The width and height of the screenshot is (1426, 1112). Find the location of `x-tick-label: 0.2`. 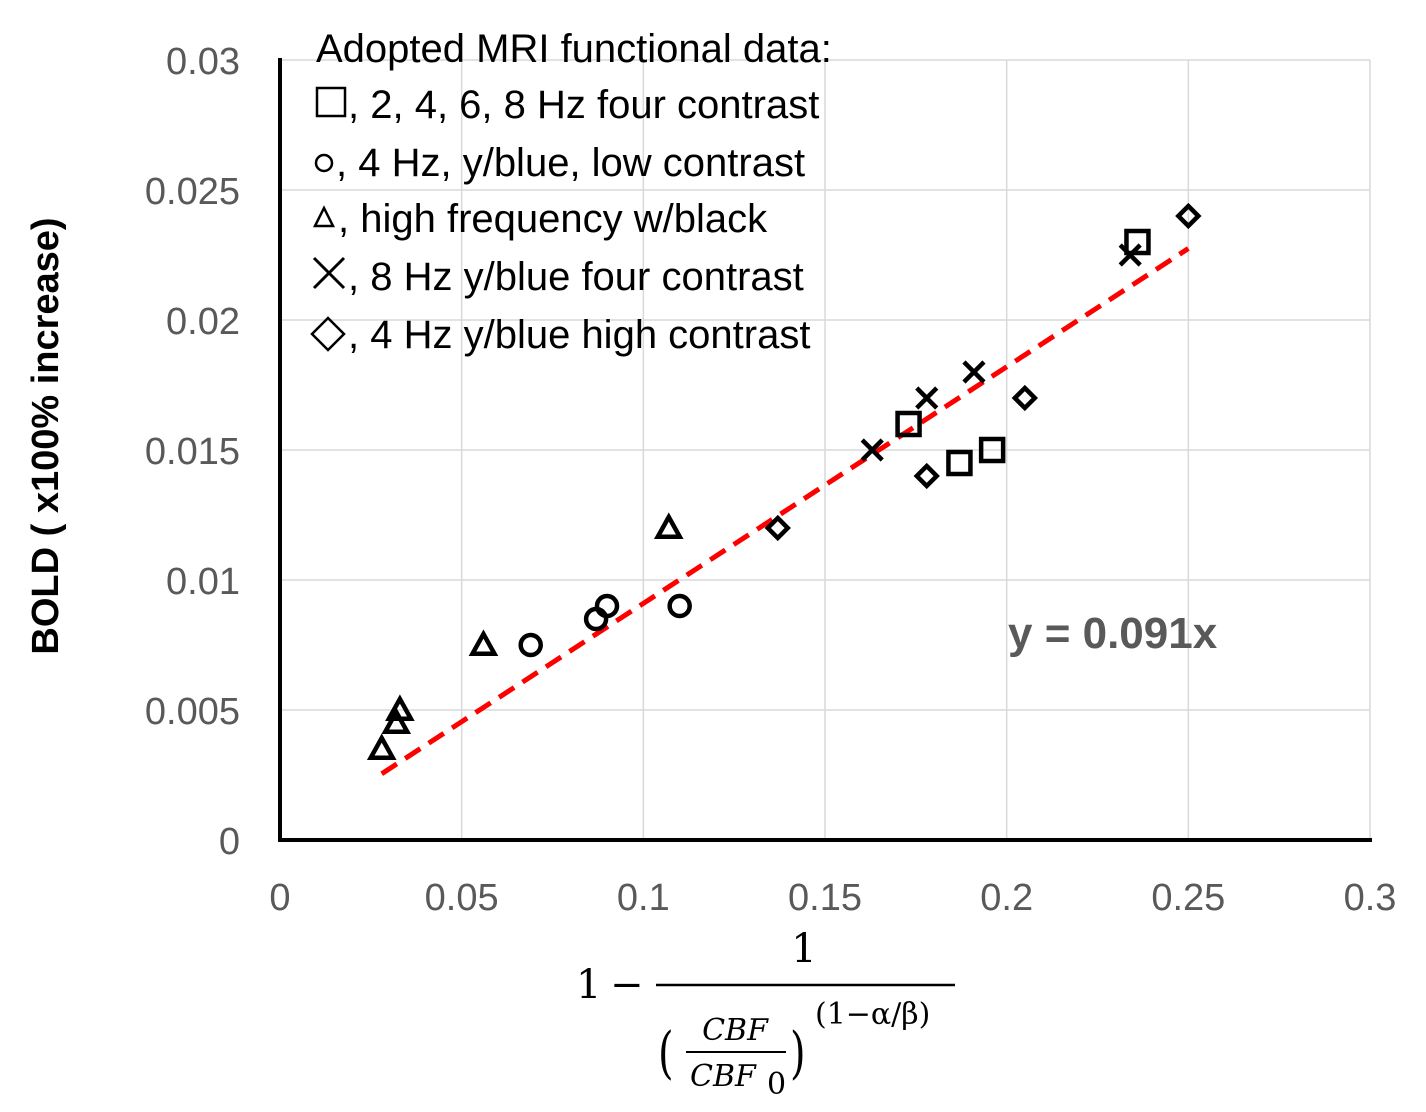

x-tick-label: 0.2 is located at coordinates (1006, 898).